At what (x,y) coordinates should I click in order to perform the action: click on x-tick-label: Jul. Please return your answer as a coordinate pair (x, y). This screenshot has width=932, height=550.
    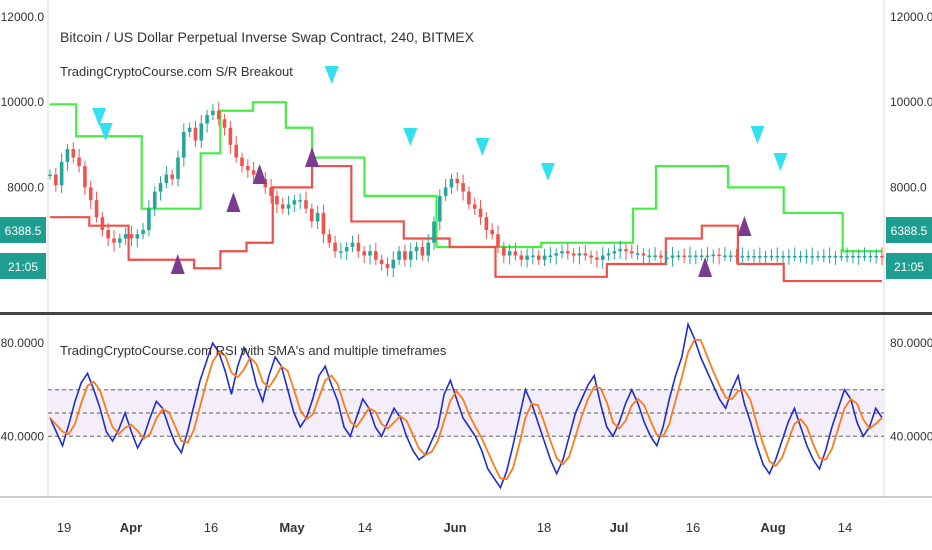
    Looking at the image, I should click on (619, 527).